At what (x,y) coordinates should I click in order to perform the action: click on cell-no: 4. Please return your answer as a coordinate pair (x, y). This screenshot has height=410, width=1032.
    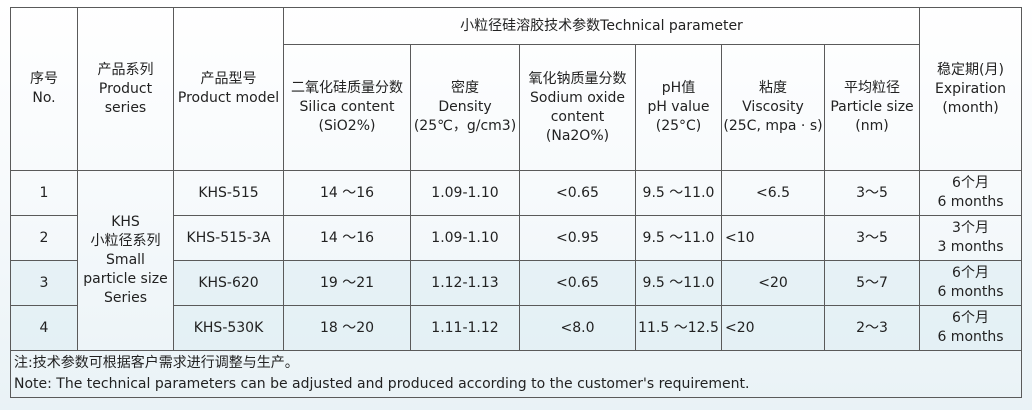
    Looking at the image, I should click on (44, 328).